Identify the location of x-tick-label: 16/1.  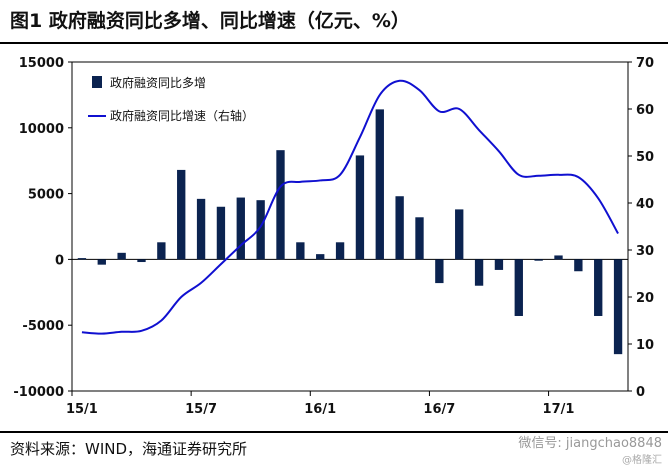
(320, 409).